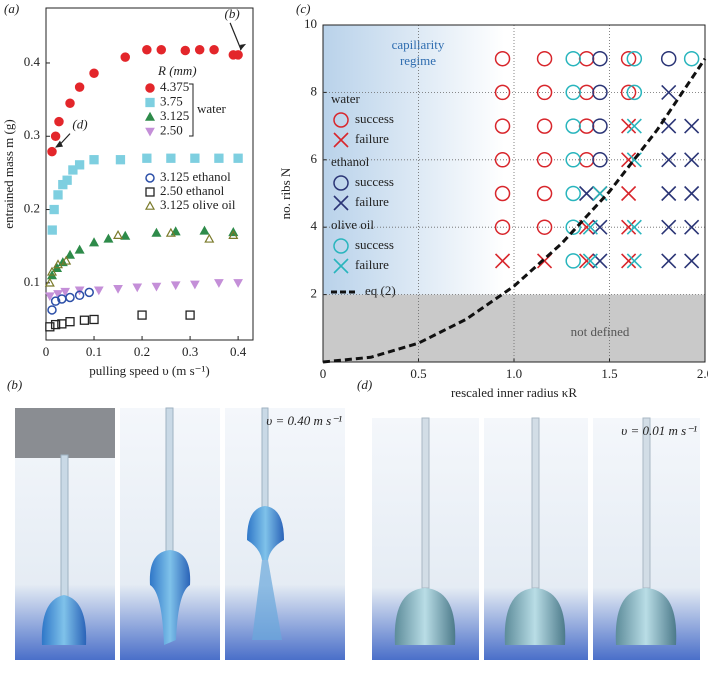  I want to click on y-axis-label: no. ribs N, so click(285, 193).